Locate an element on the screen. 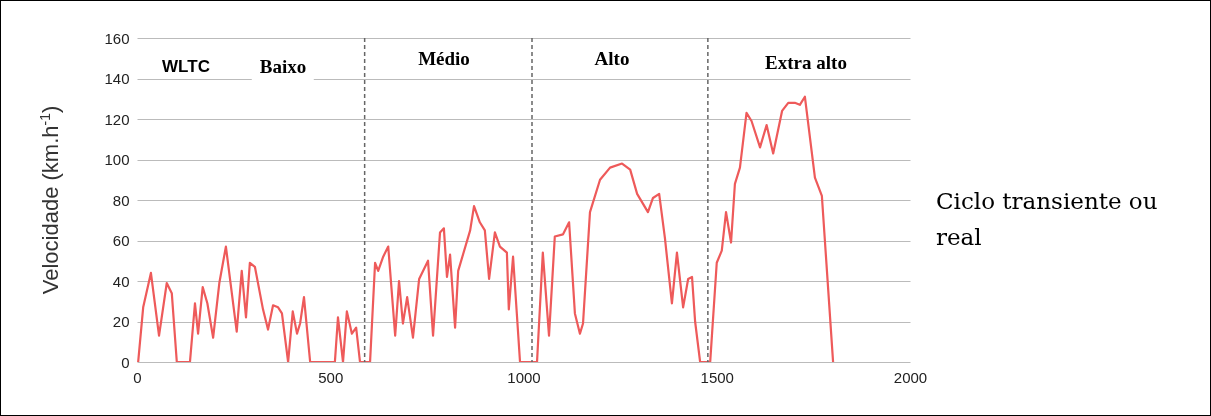  y-tick-label: 0 is located at coordinates (125, 362).